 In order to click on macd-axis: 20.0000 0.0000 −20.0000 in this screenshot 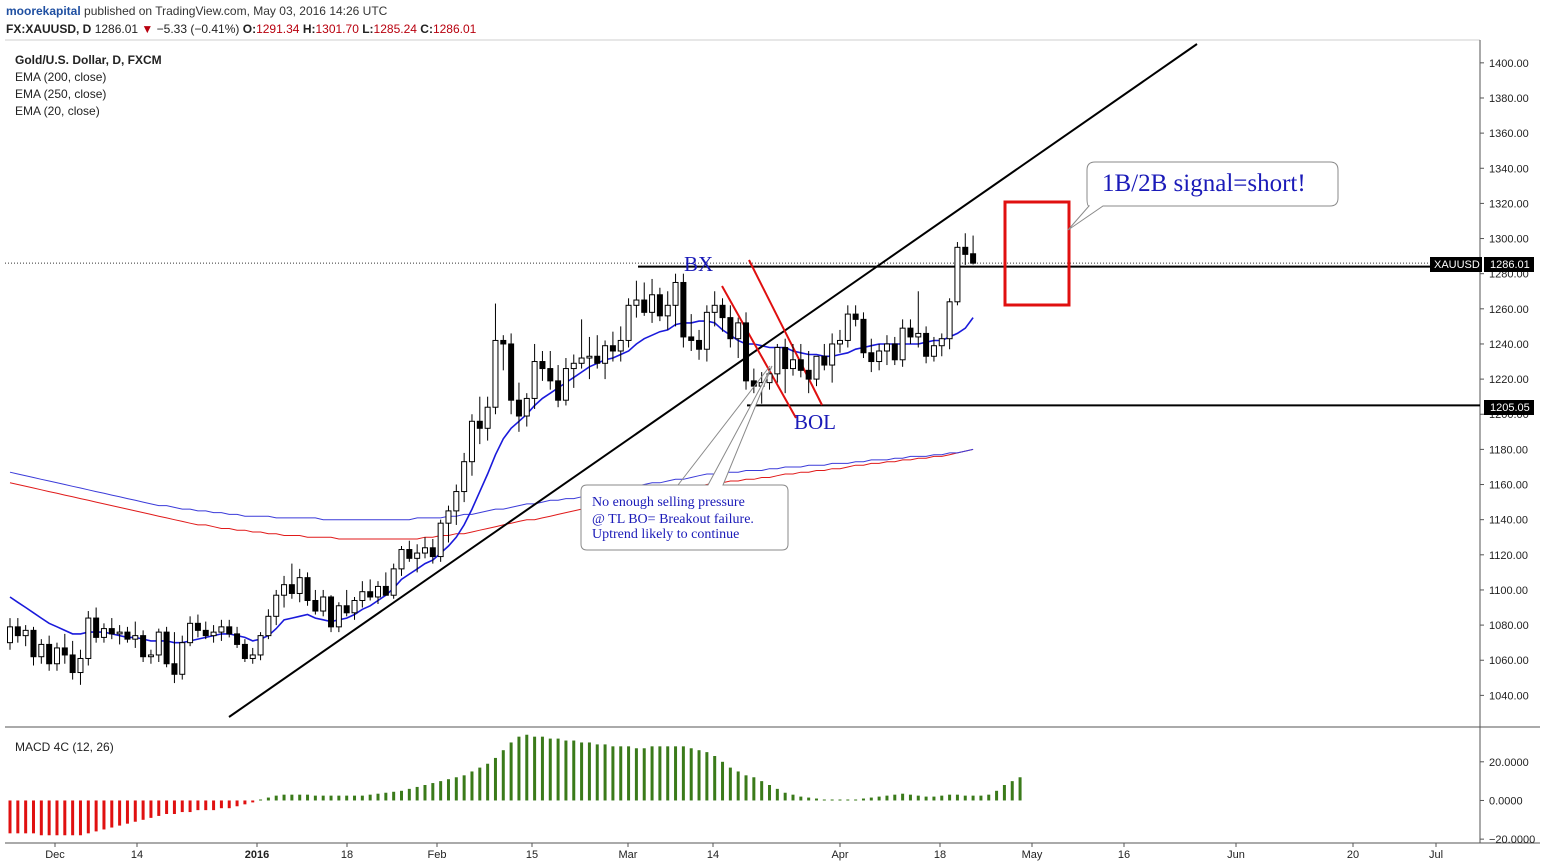, I will do `click(1507, 801)`.